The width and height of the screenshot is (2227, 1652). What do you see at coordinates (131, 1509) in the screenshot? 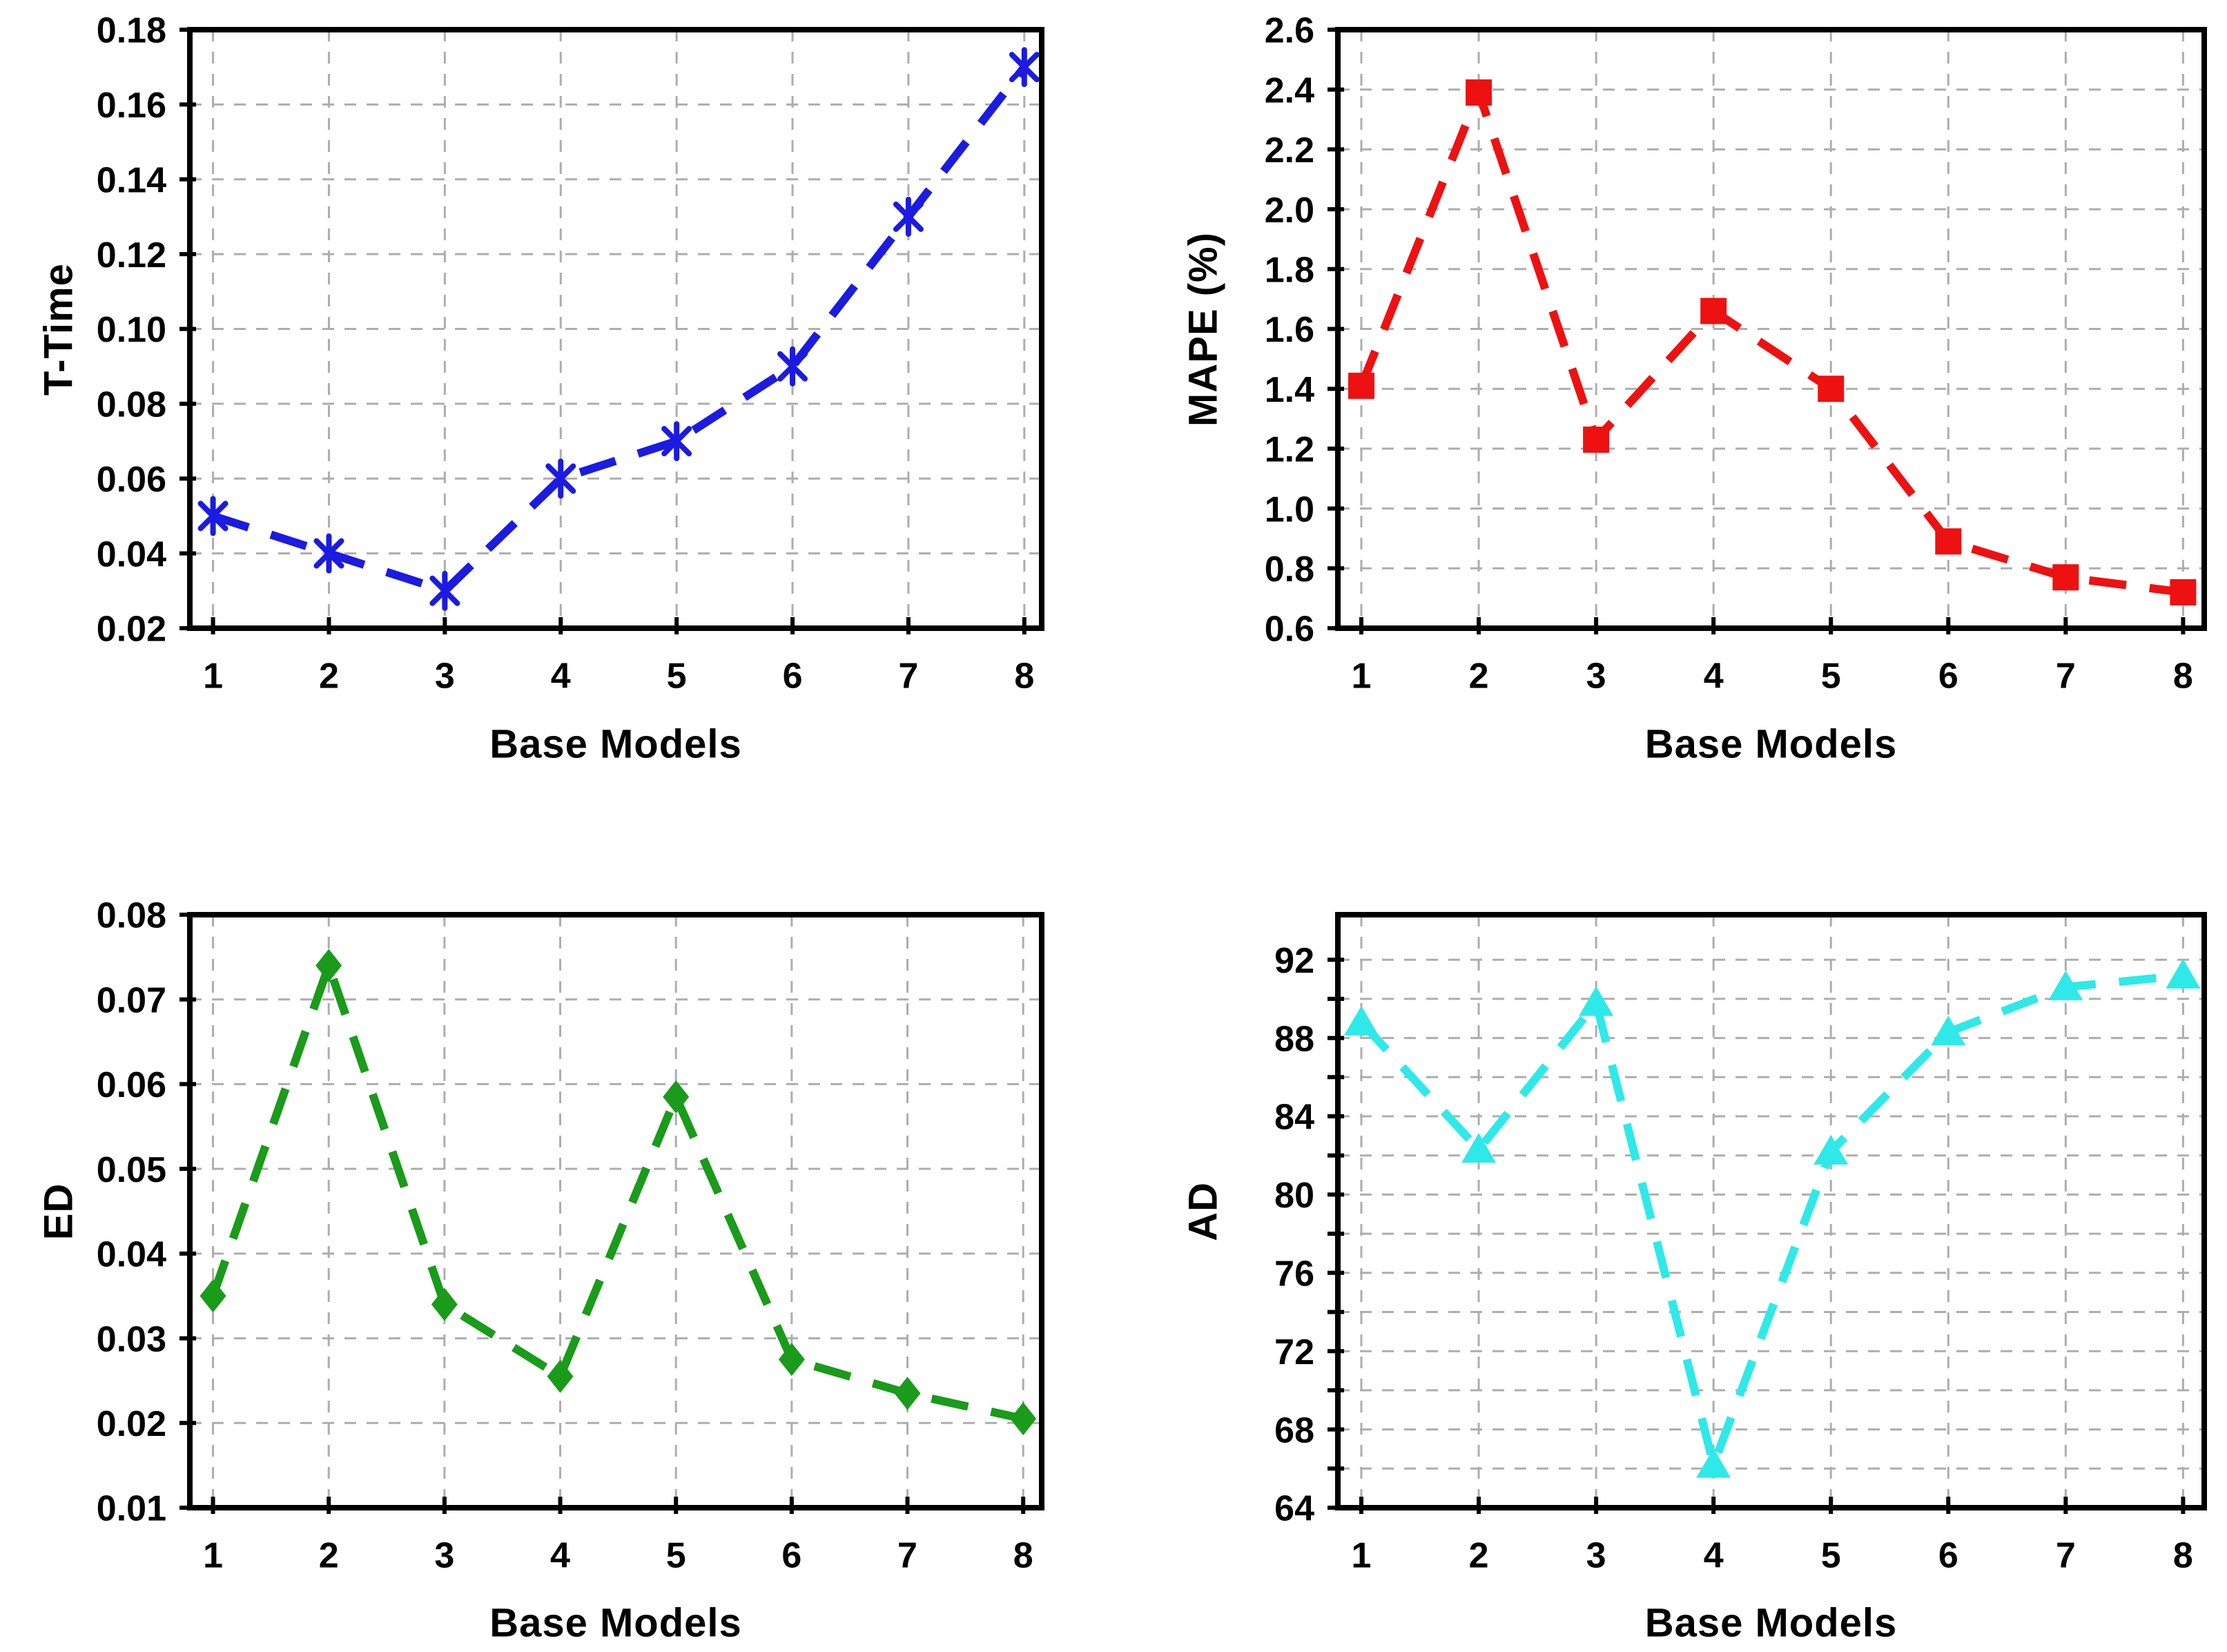
I see `svg-text: 0.01` at bounding box center [131, 1509].